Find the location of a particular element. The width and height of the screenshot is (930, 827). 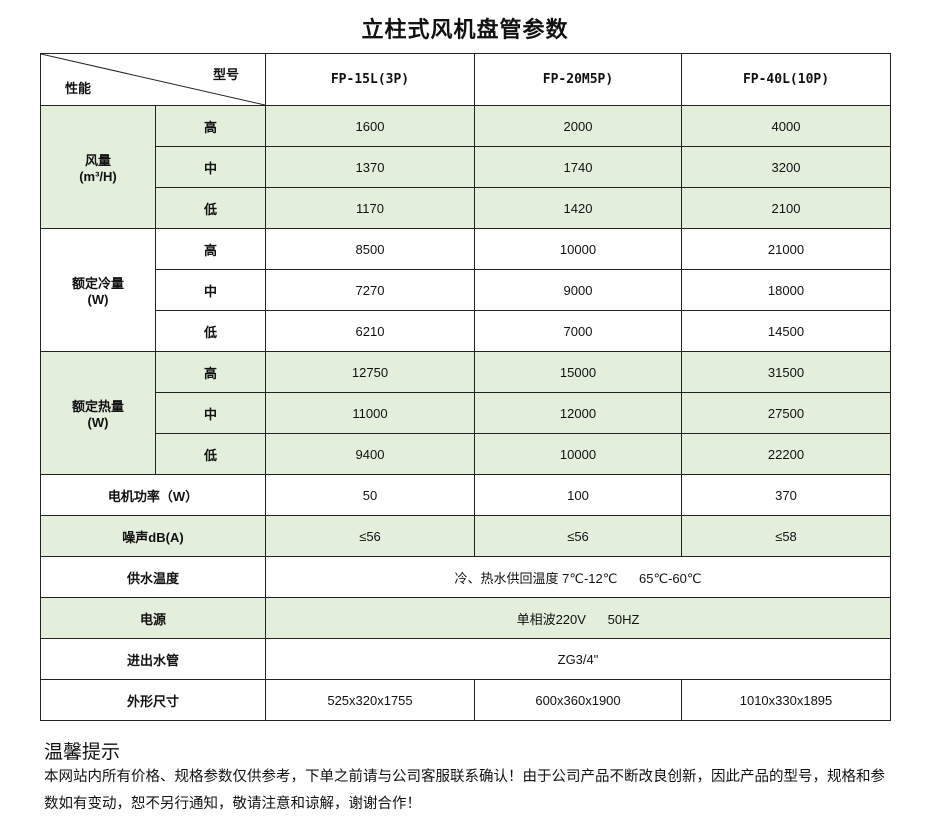

value-cell: 14500 is located at coordinates (786, 331).